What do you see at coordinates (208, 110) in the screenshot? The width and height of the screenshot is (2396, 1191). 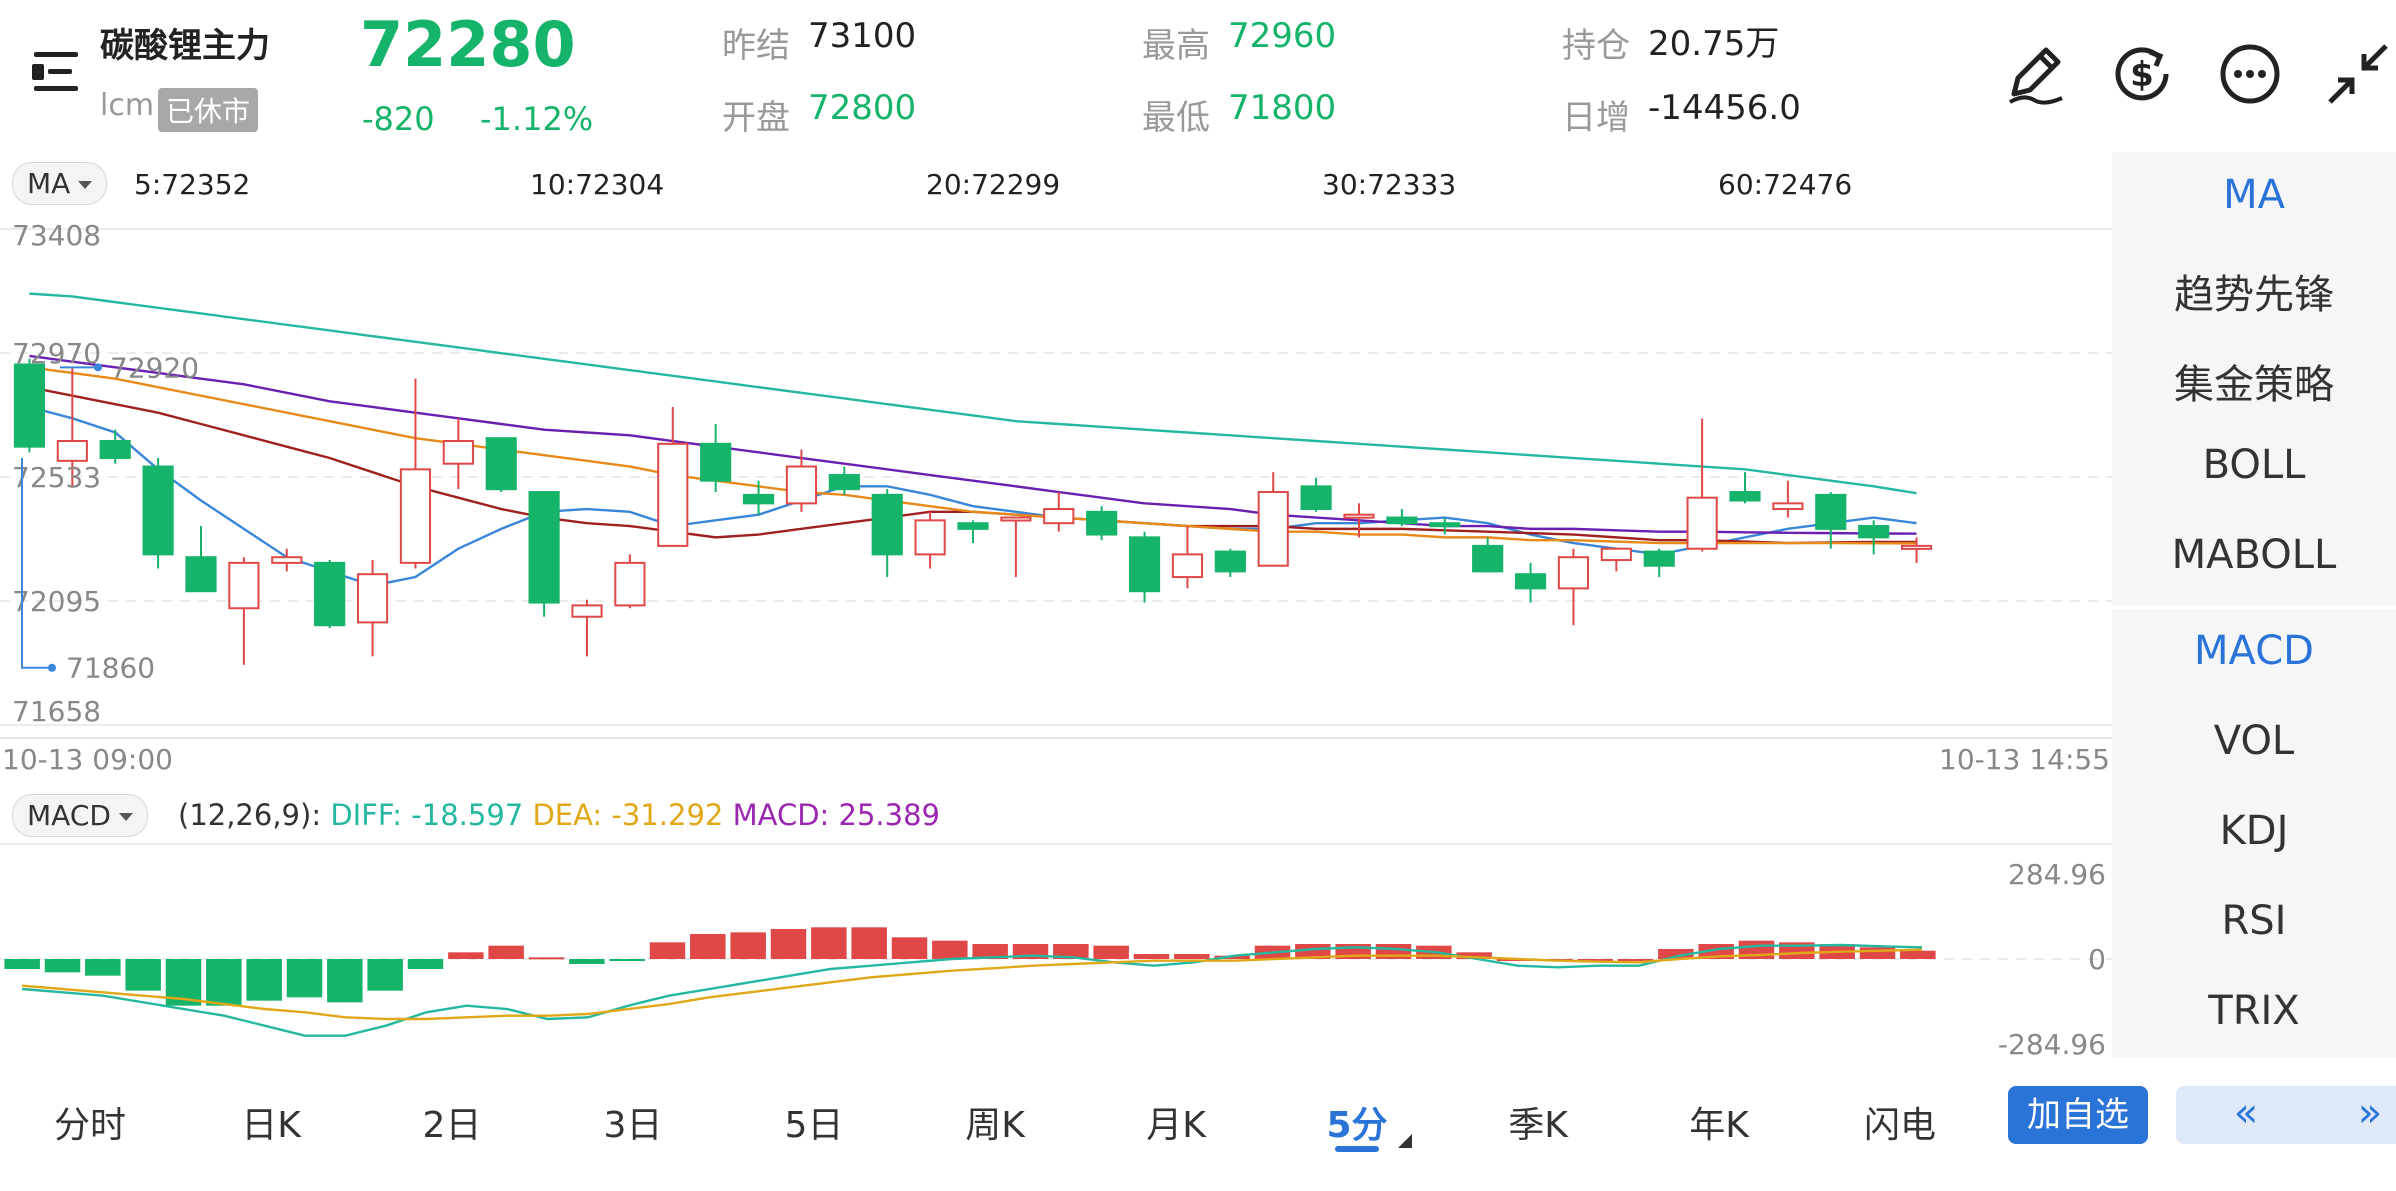 I see `market-status-badge: 已休市` at bounding box center [208, 110].